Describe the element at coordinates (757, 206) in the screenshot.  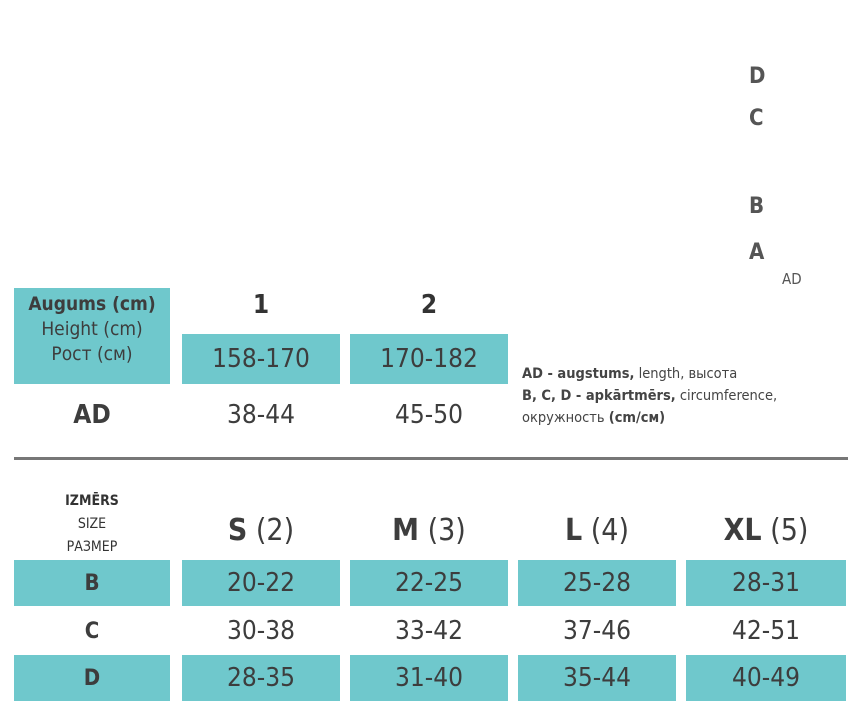
I see `label-b: B` at that location.